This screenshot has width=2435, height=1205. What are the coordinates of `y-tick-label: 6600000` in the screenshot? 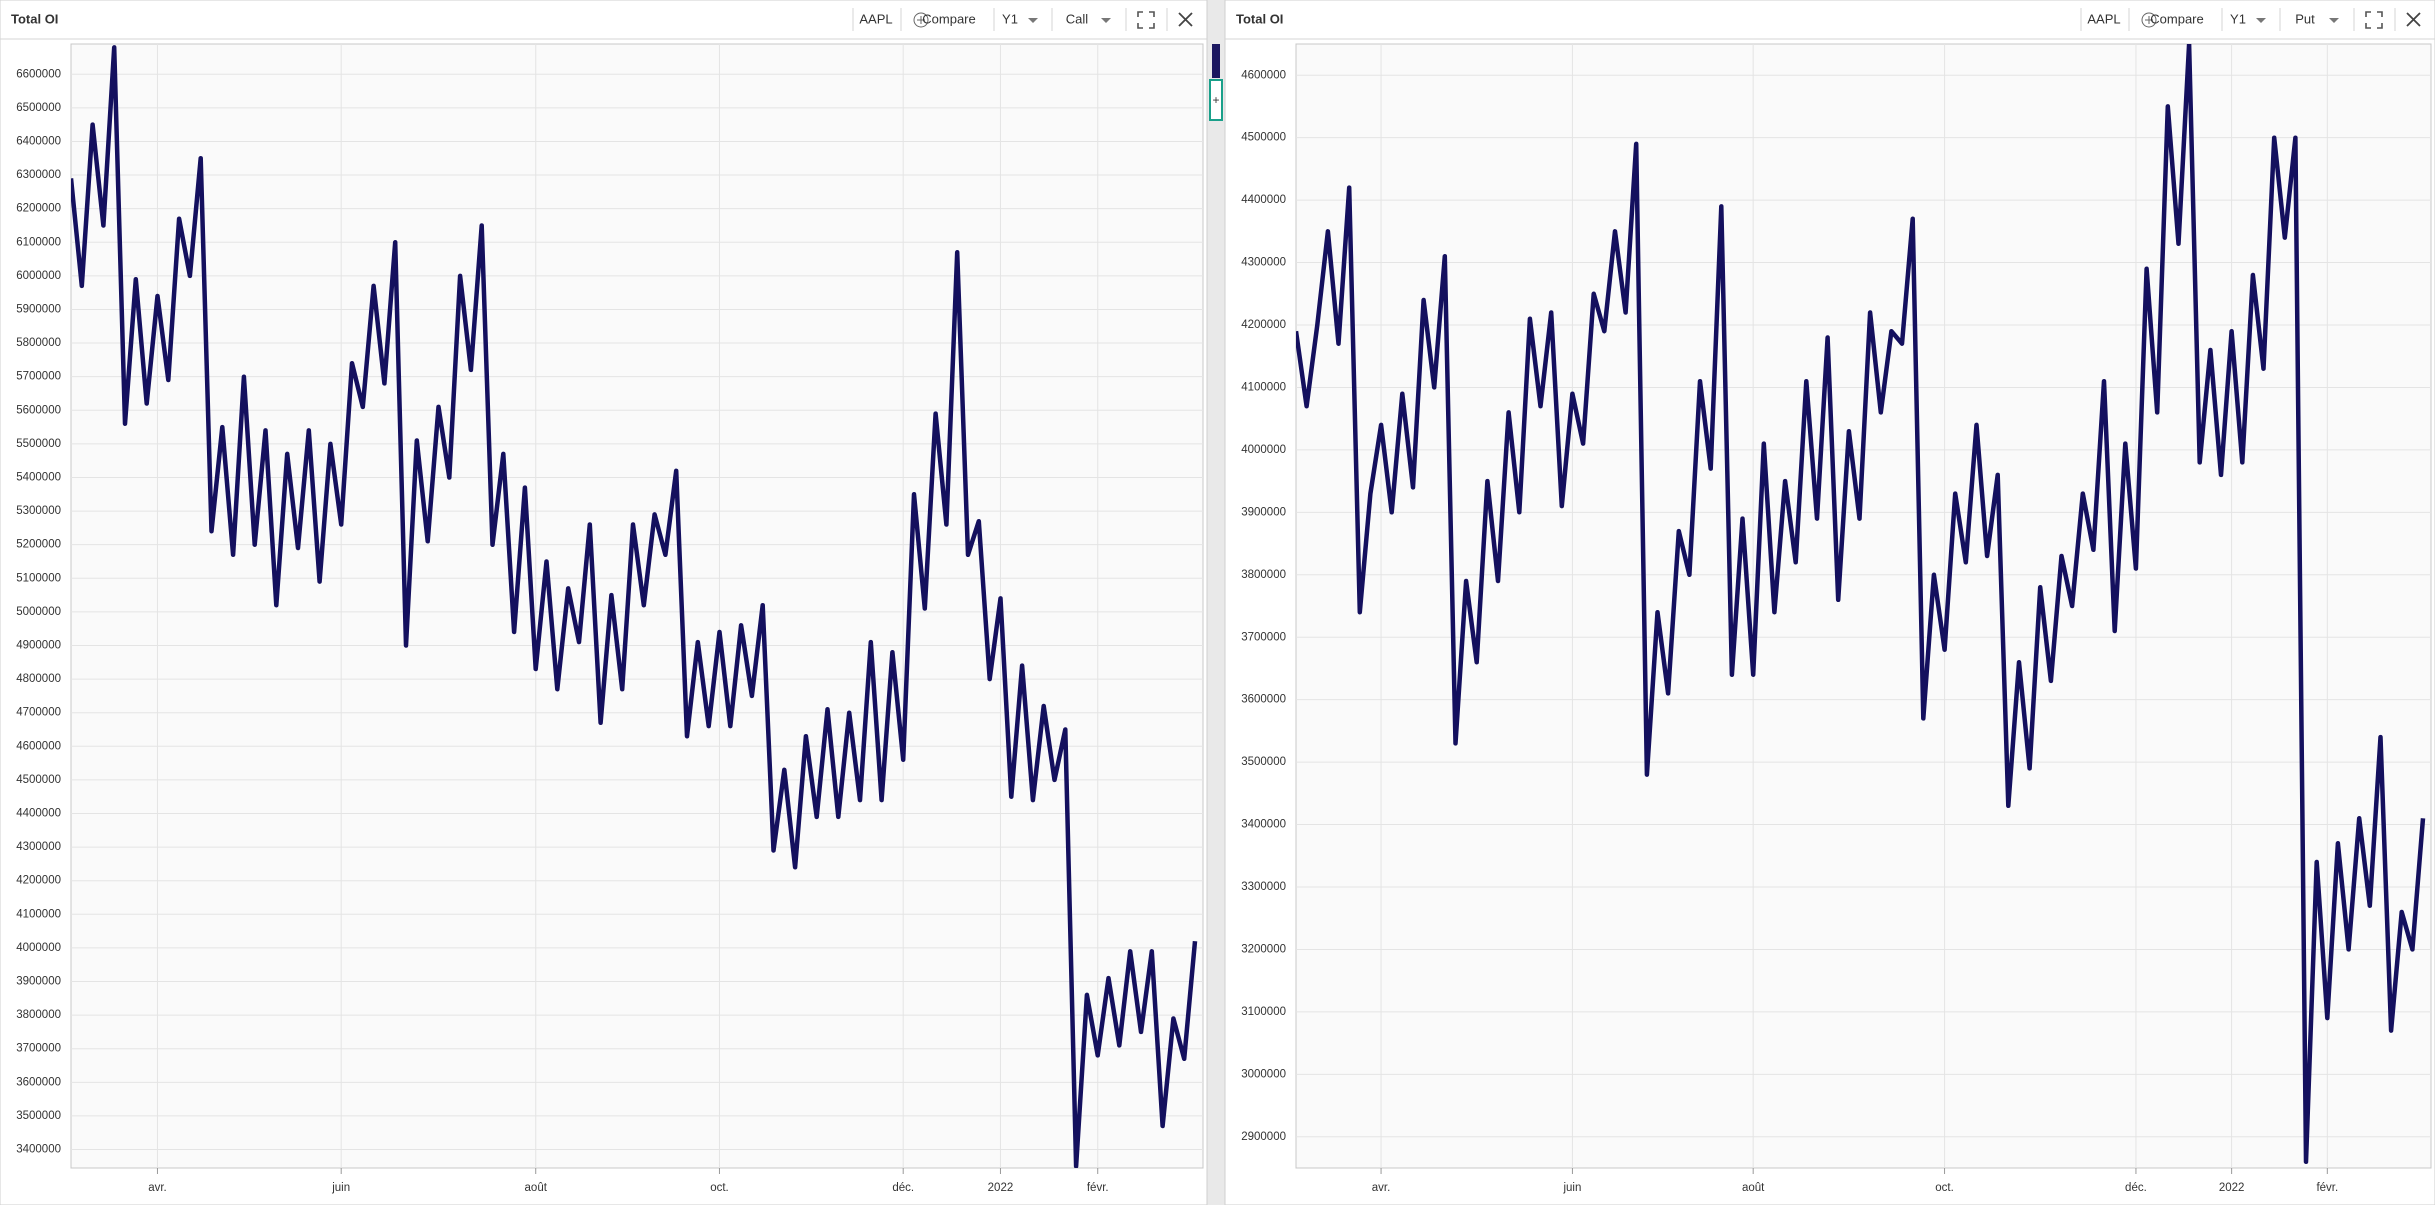 It's located at (38, 74).